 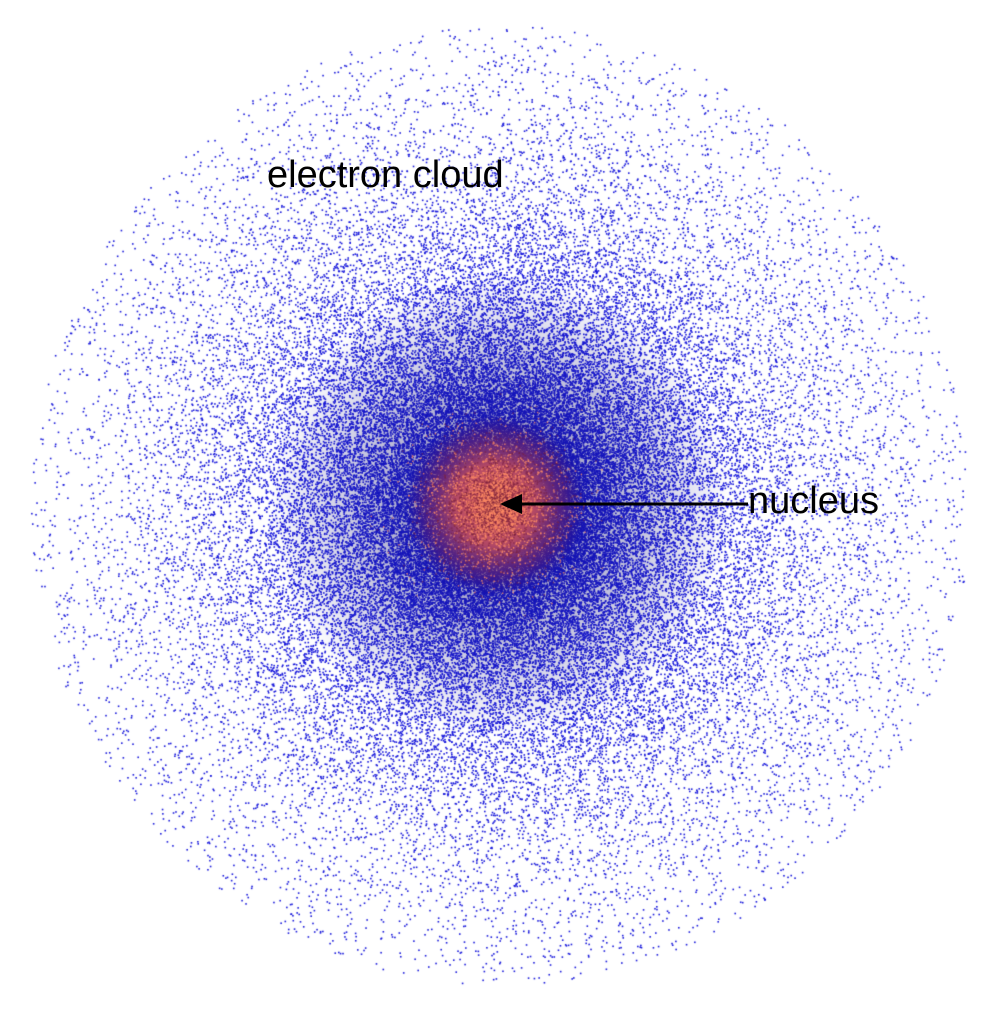 What do you see at coordinates (813, 501) in the screenshot?
I see `nucleus-label: nucleus` at bounding box center [813, 501].